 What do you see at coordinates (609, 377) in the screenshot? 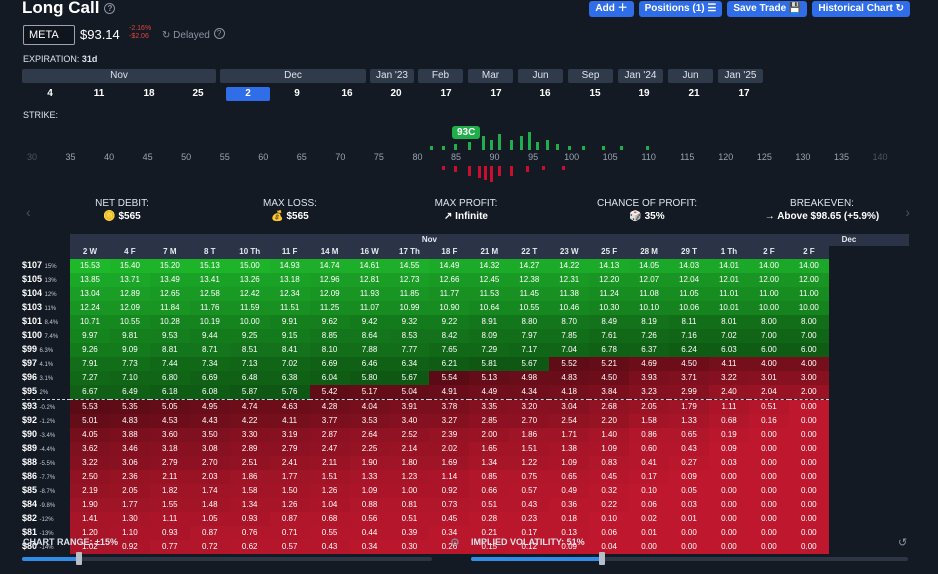
I see `value-cell: 4.50` at bounding box center [609, 377].